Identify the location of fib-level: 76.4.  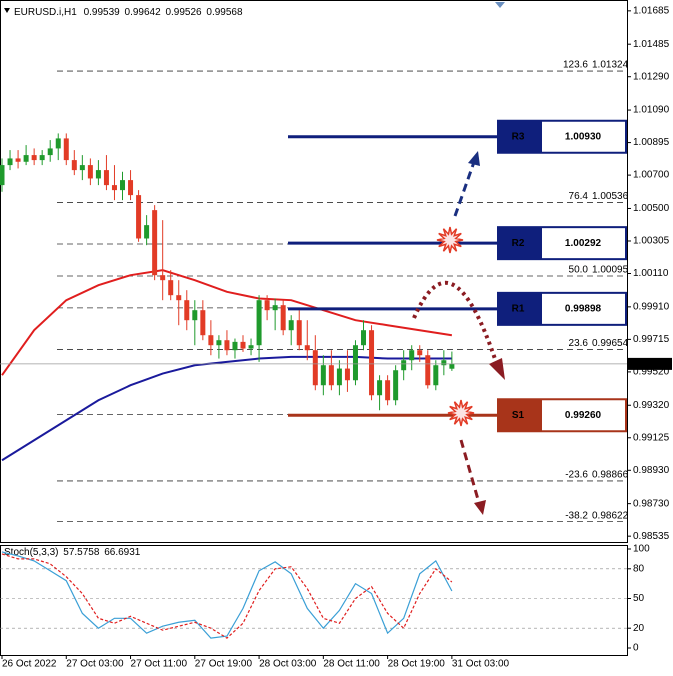
(579, 196).